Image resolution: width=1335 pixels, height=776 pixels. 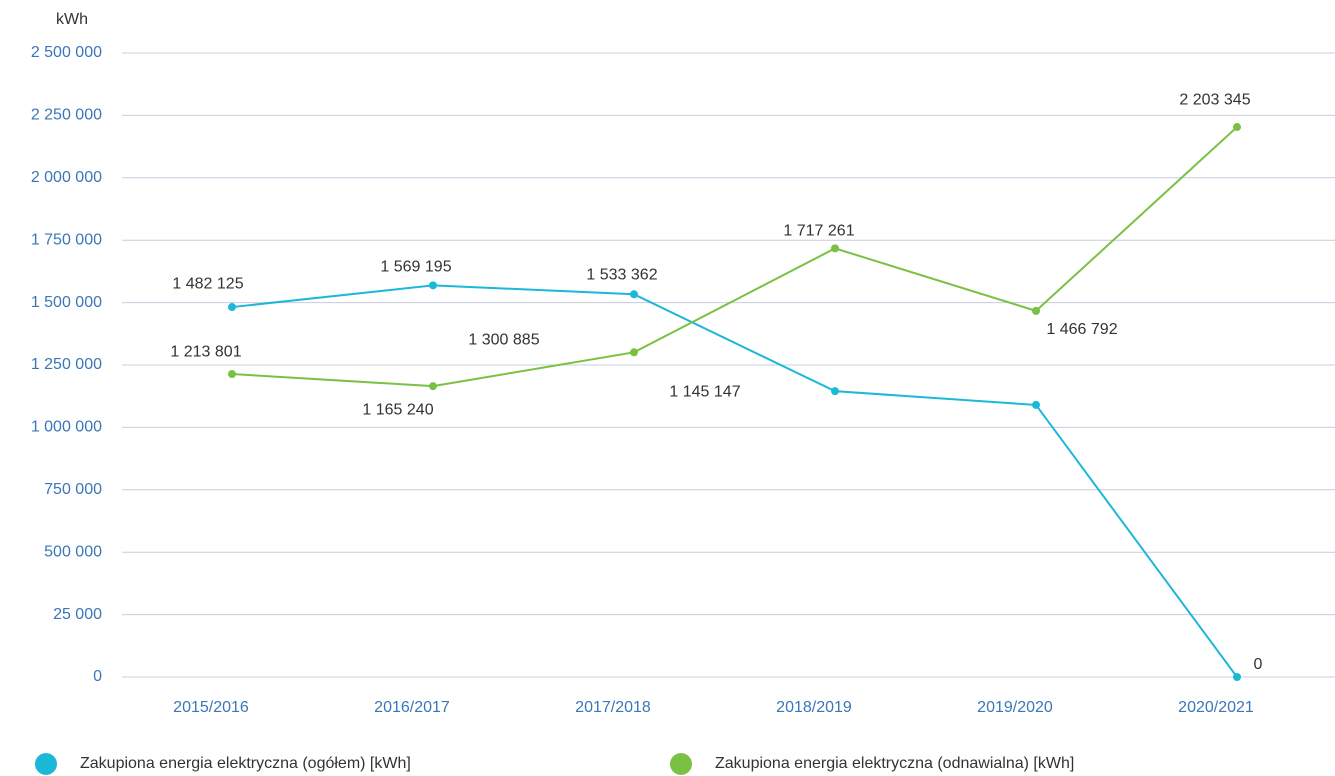 What do you see at coordinates (1081, 329) in the screenshot?
I see `data-label: 1 466 792` at bounding box center [1081, 329].